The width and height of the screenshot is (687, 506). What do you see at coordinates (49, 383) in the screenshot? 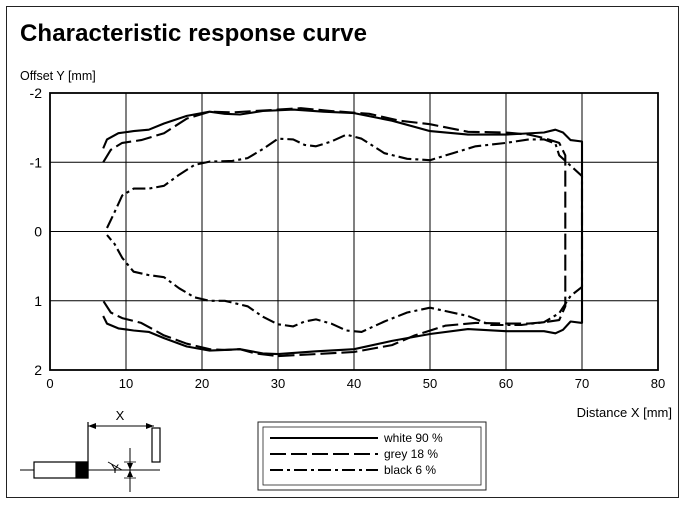
I see `x-tick-label: 0` at bounding box center [49, 383].